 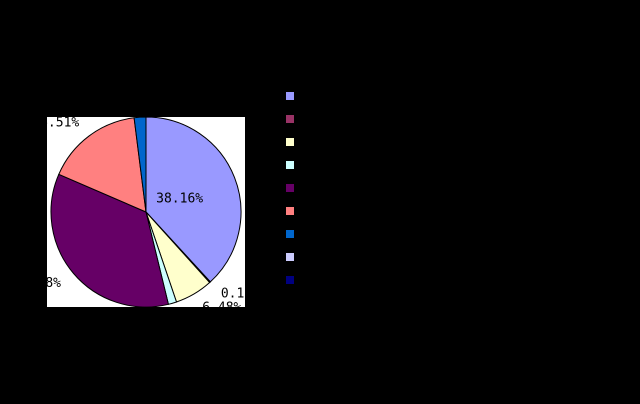 I want to click on legend, so click(x=290, y=188).